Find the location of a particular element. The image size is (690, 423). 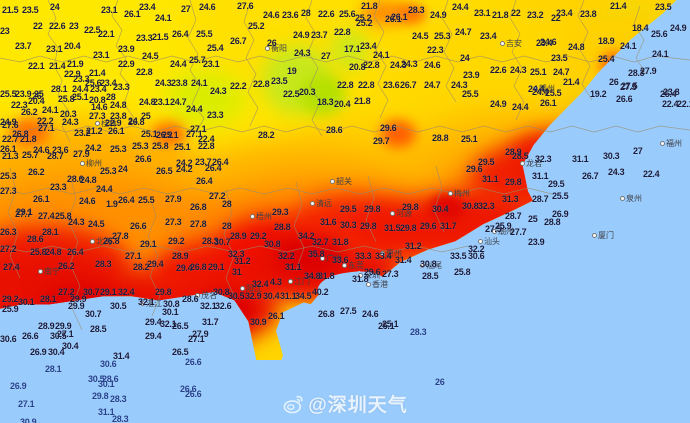

temperature-reading: 24.1 is located at coordinates (628, 46).